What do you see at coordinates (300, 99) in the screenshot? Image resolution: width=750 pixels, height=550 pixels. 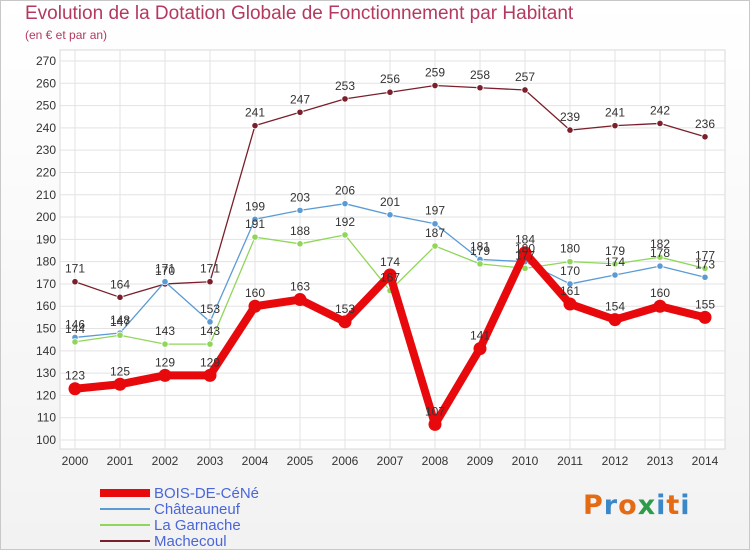 I see `data-label: 247` at bounding box center [300, 99].